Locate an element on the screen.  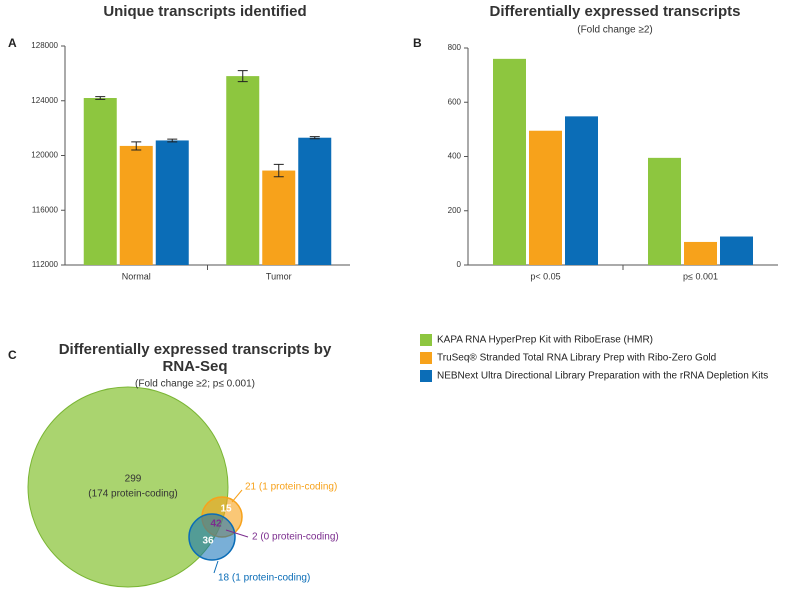
y-tick-label: 124000 is located at coordinates (44, 100).